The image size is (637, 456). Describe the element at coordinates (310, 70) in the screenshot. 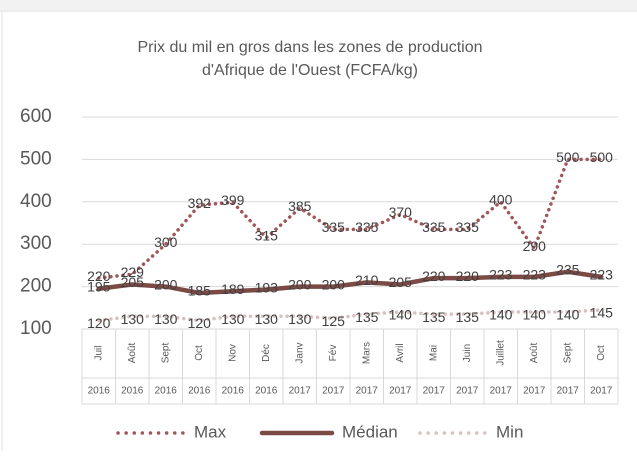

I see `chart-title: d'Afrique de l'Ouest (FCFA/kg)` at that location.